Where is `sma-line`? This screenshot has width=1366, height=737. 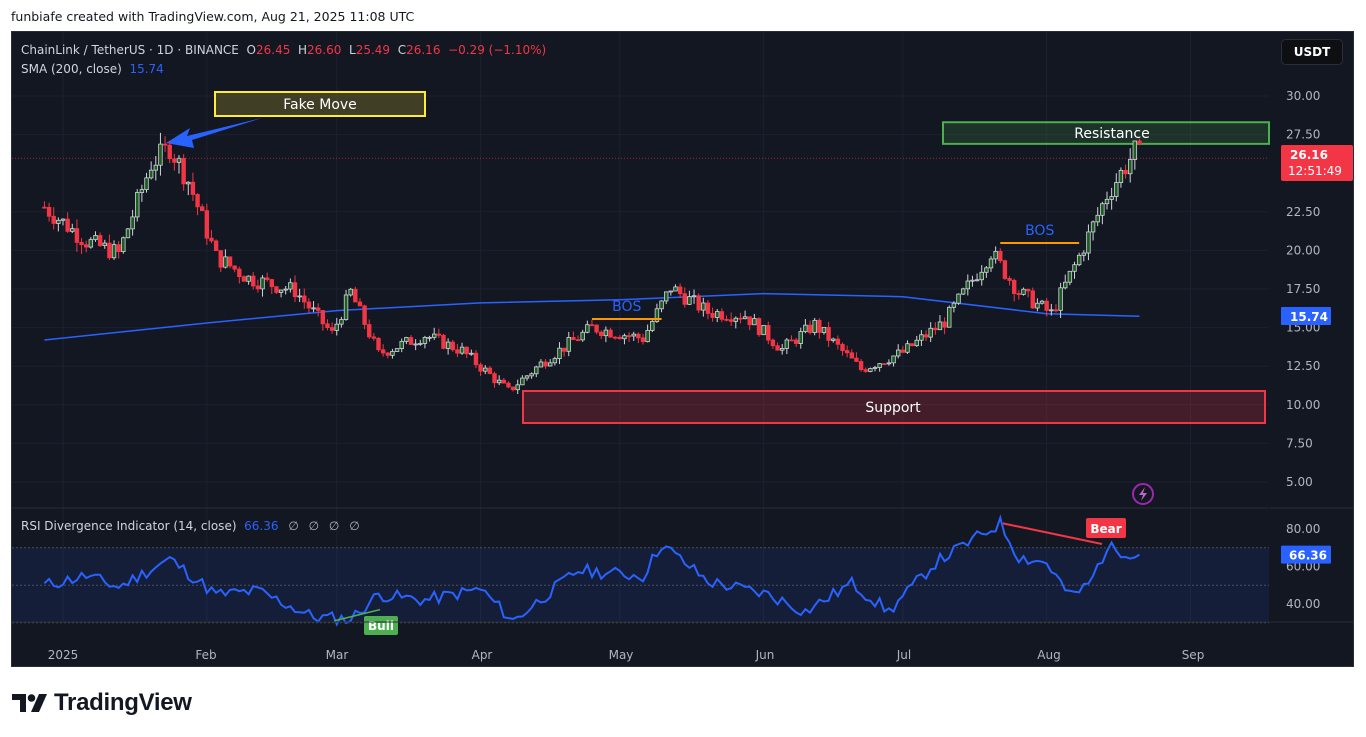 sma-line is located at coordinates (592, 316).